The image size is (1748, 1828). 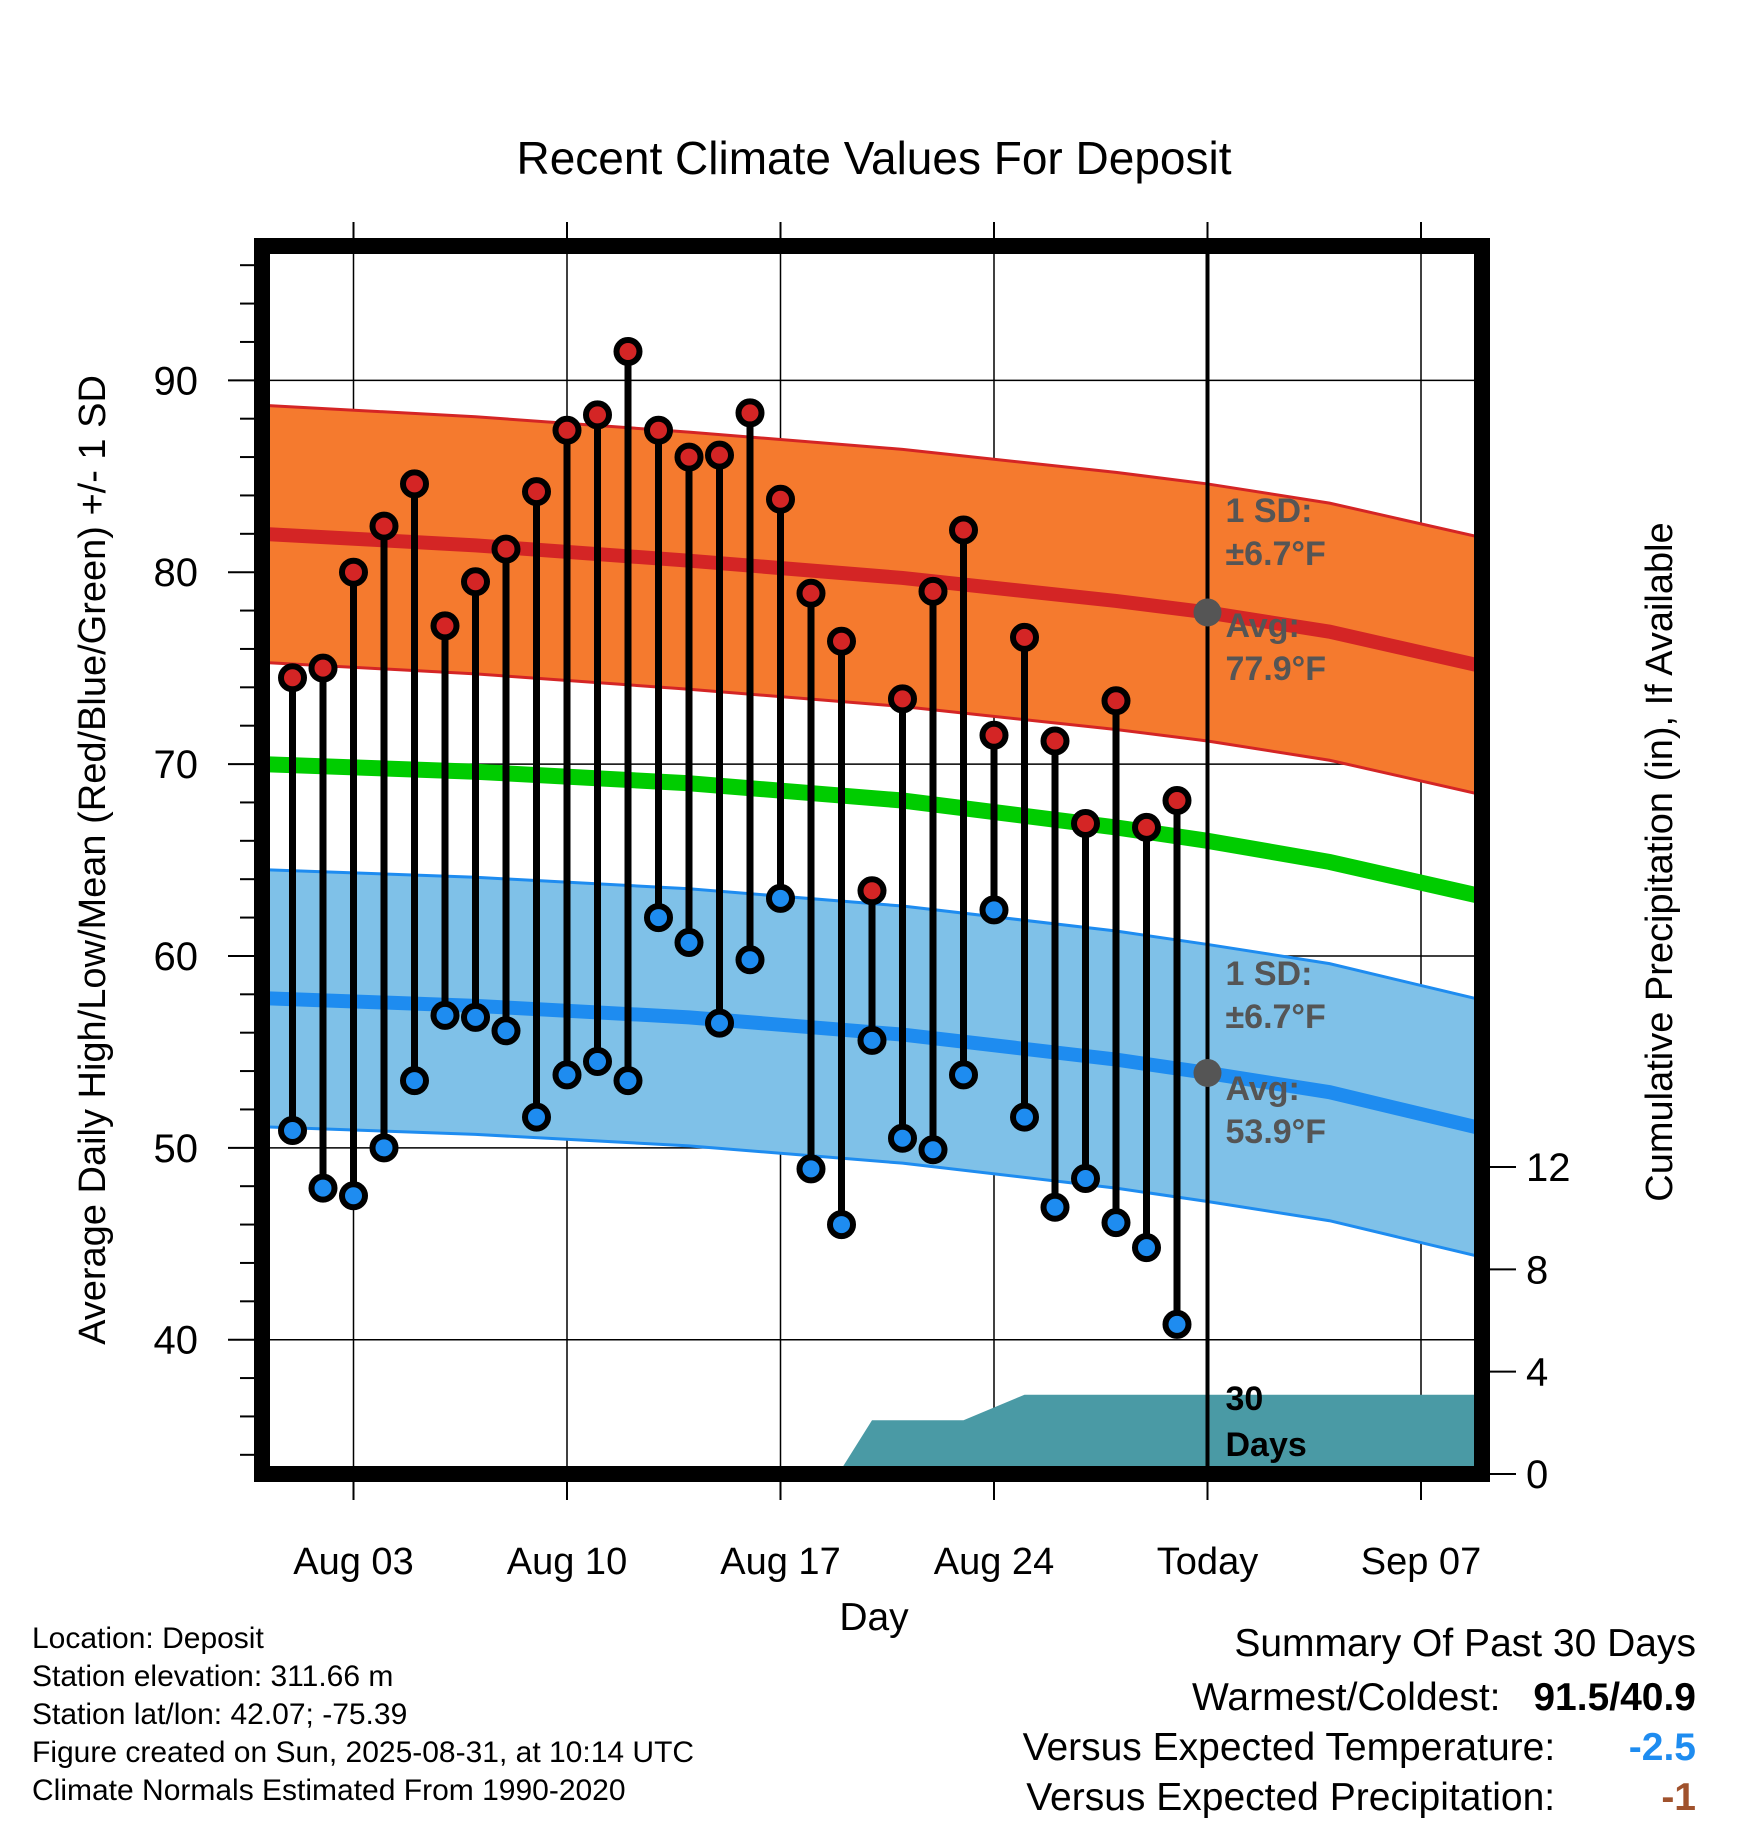 I want to click on high-avg-annotation-line2: 77.9°F, so click(x=1276, y=669).